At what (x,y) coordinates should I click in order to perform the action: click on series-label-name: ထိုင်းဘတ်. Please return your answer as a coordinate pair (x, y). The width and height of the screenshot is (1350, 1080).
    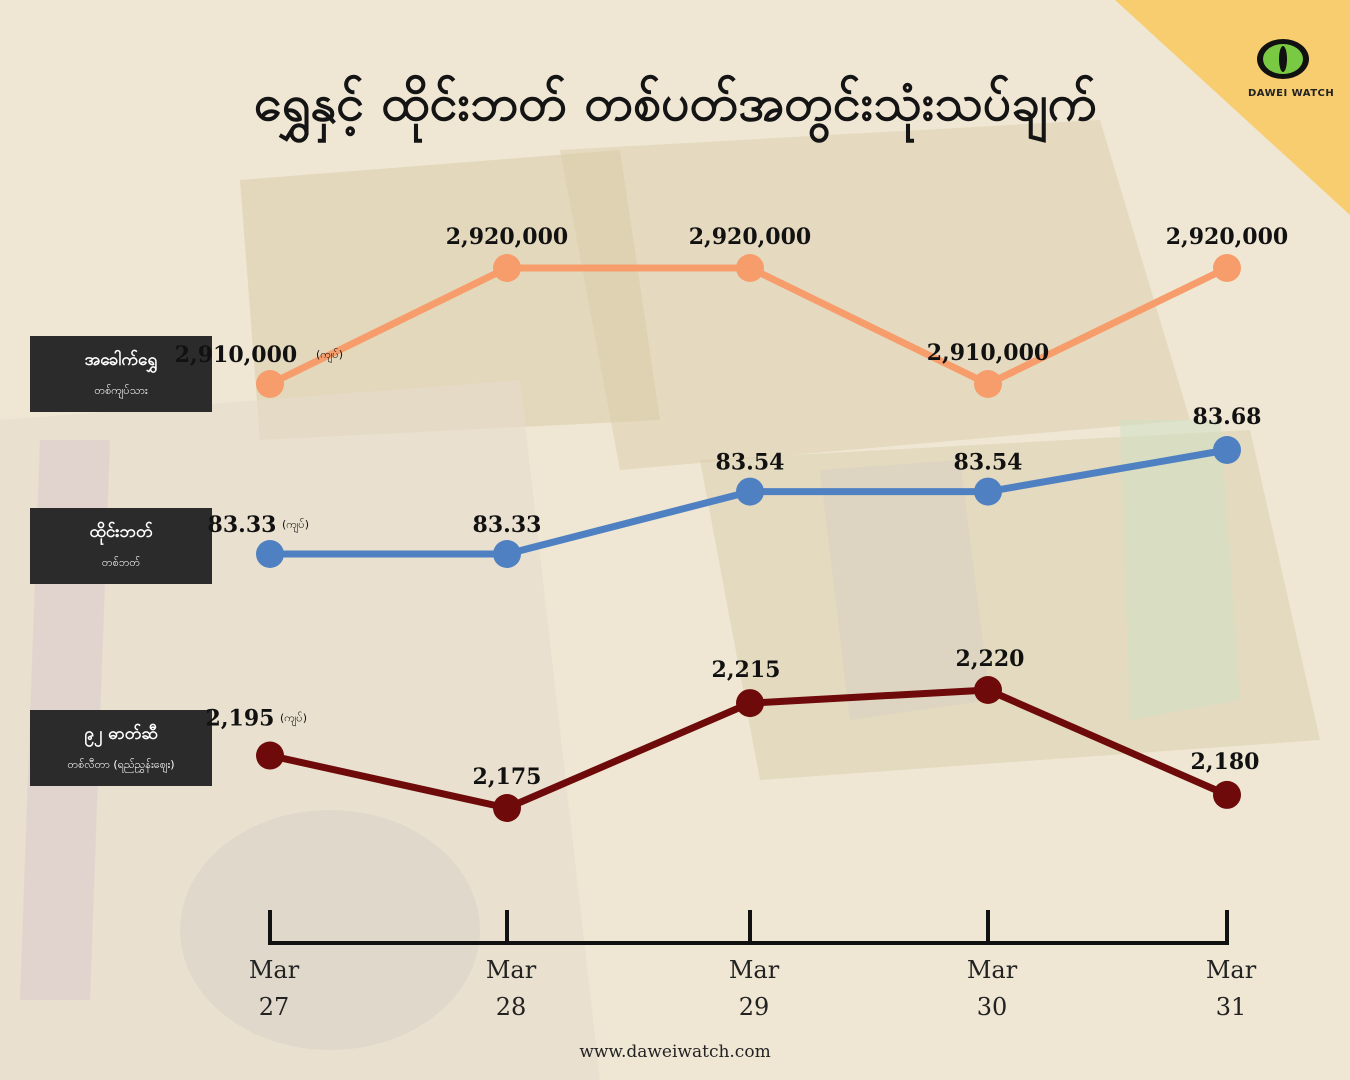
    Looking at the image, I should click on (121, 532).